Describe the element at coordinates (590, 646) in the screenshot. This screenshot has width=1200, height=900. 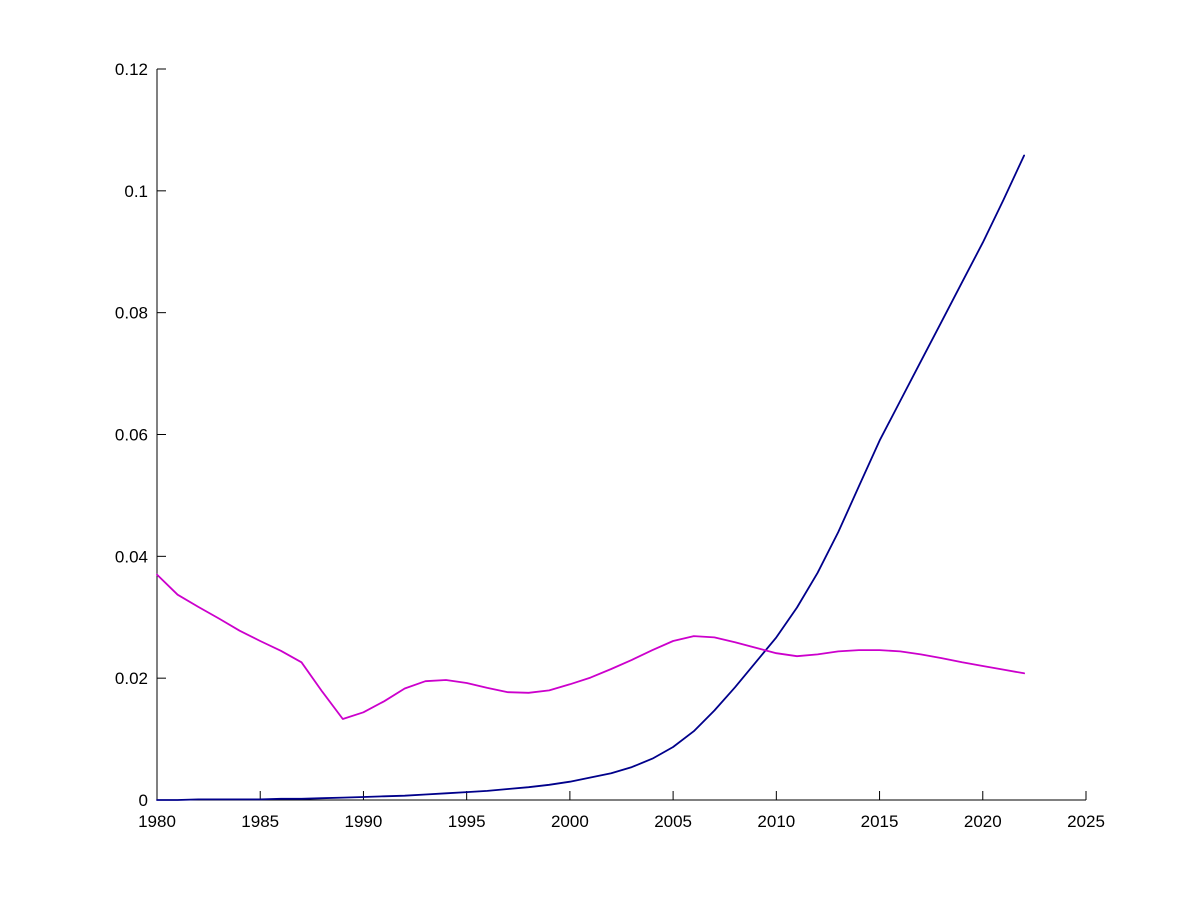
I see `magenta-line` at that location.